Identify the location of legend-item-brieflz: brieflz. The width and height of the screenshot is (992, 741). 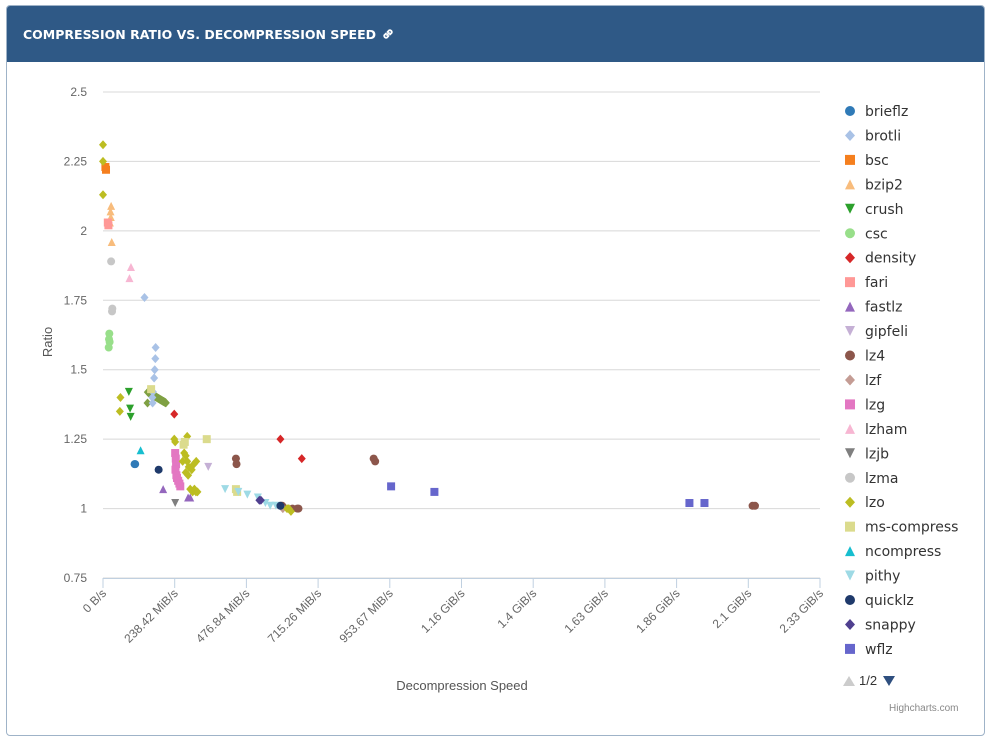
(886, 112).